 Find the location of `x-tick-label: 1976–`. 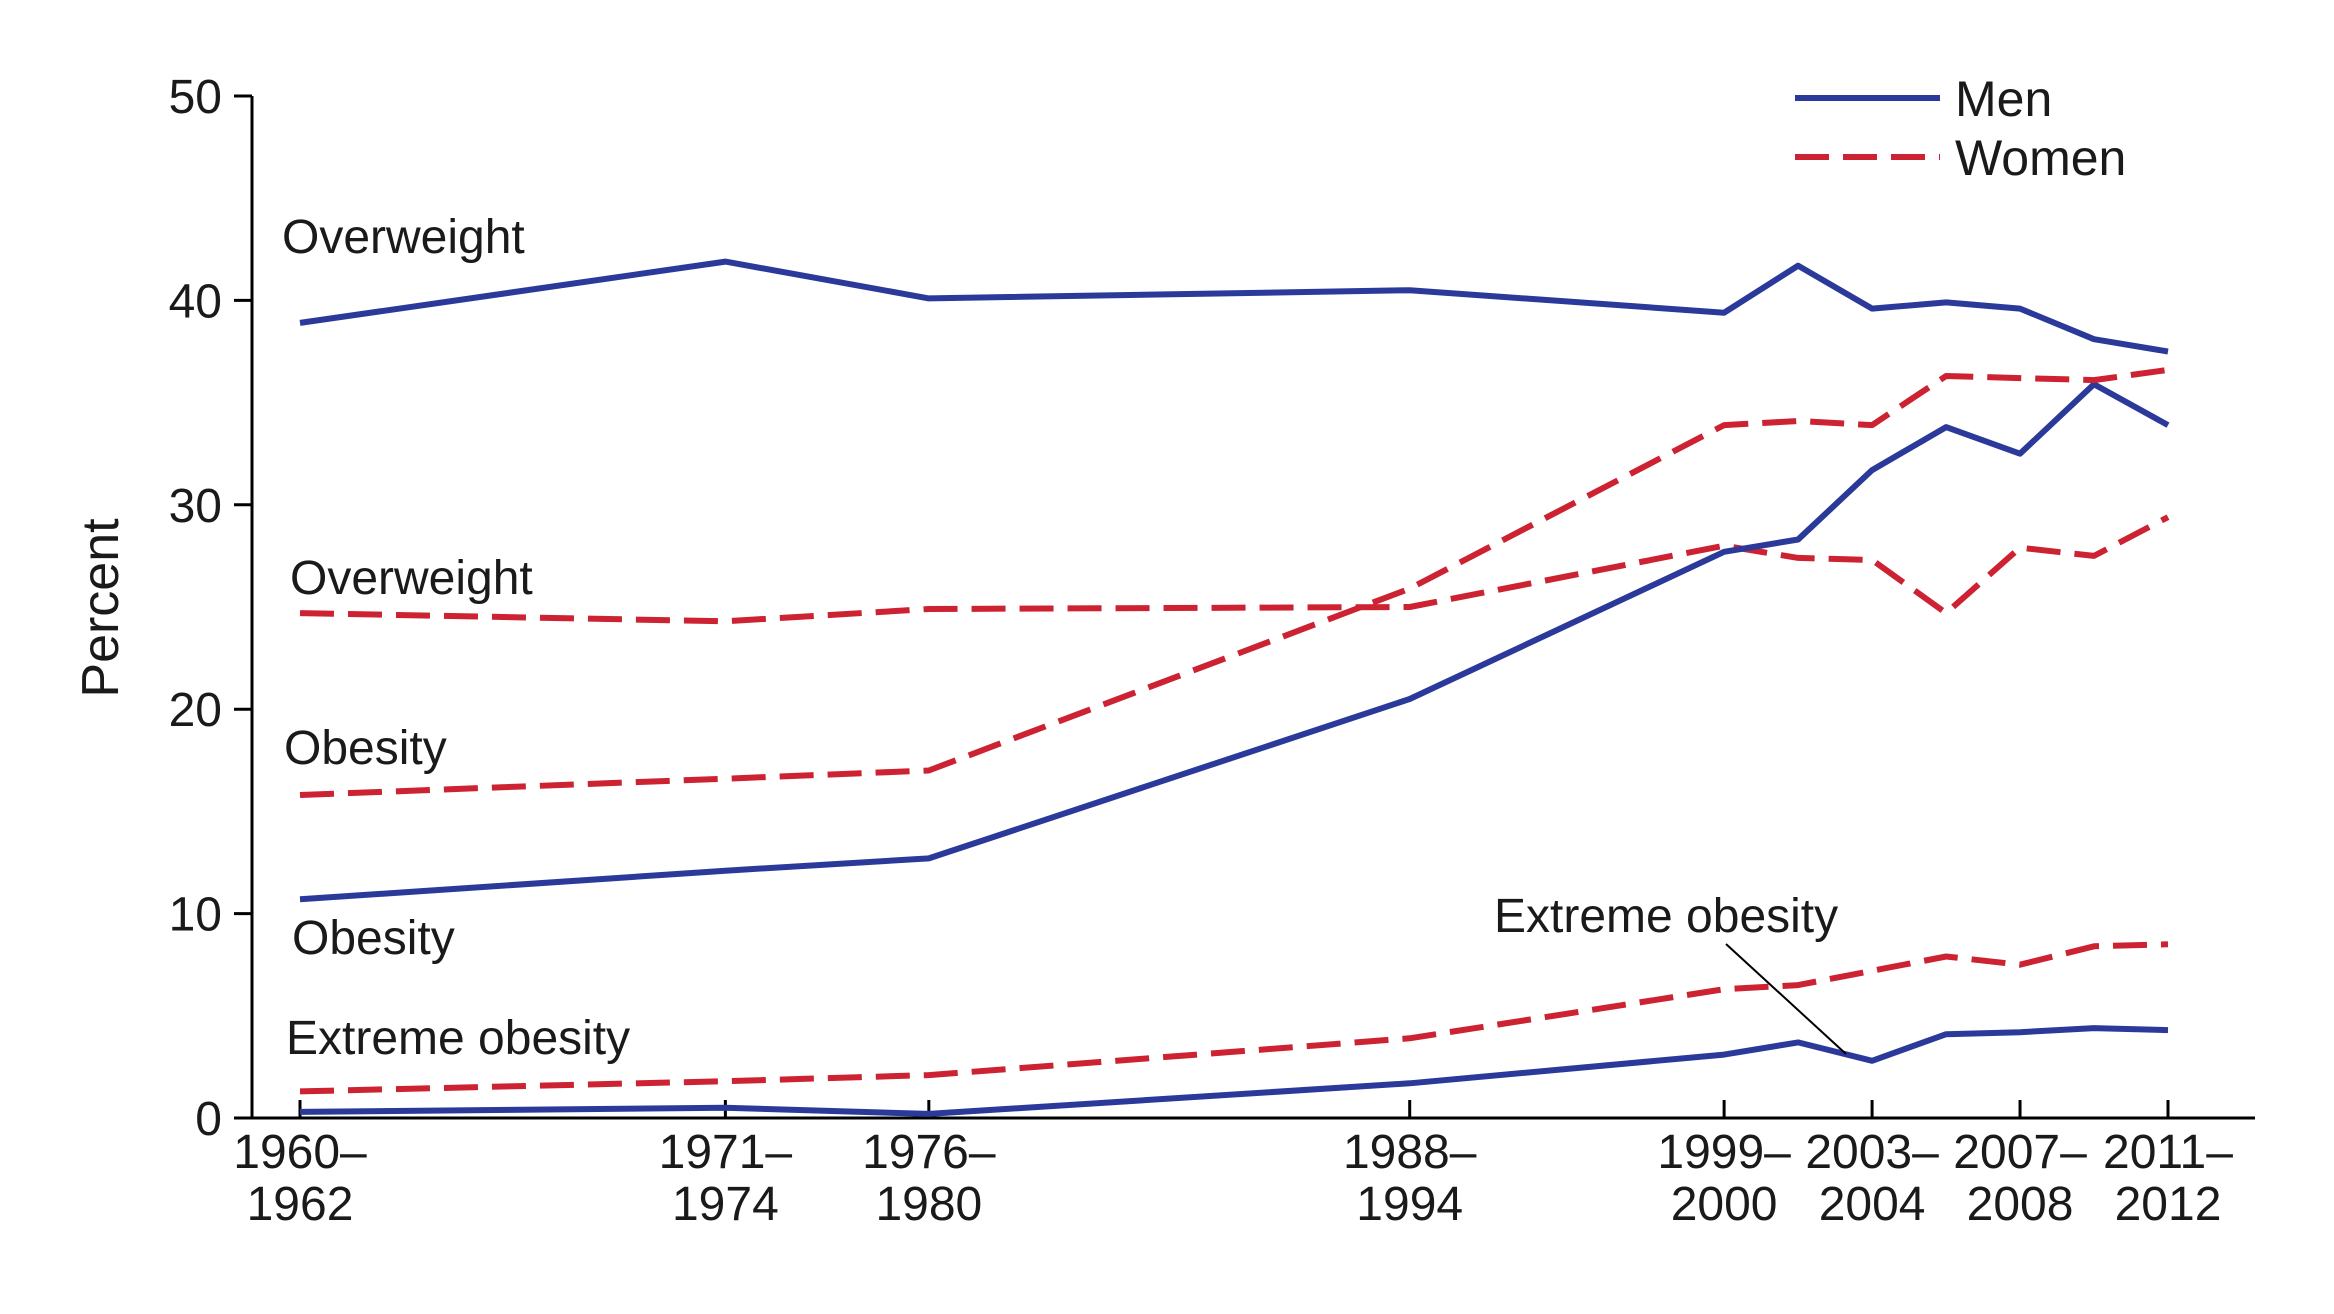

x-tick-label: 1976– is located at coordinates (929, 1152).